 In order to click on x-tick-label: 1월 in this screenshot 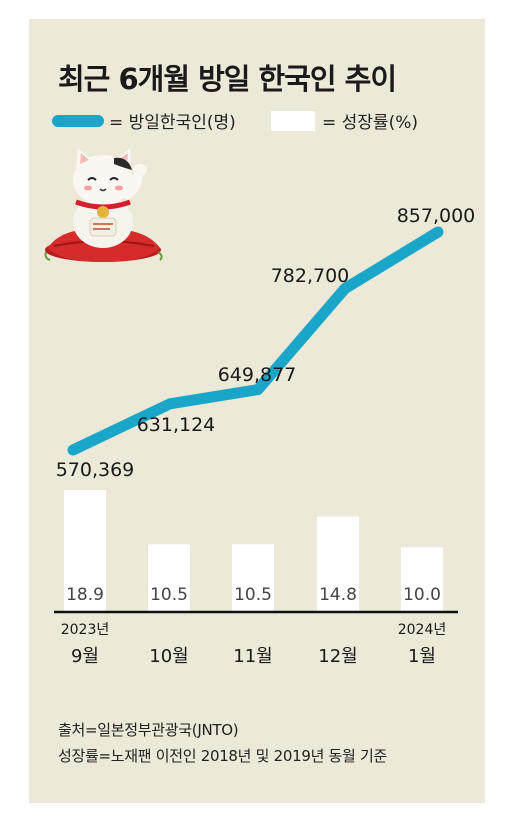, I will do `click(422, 656)`.